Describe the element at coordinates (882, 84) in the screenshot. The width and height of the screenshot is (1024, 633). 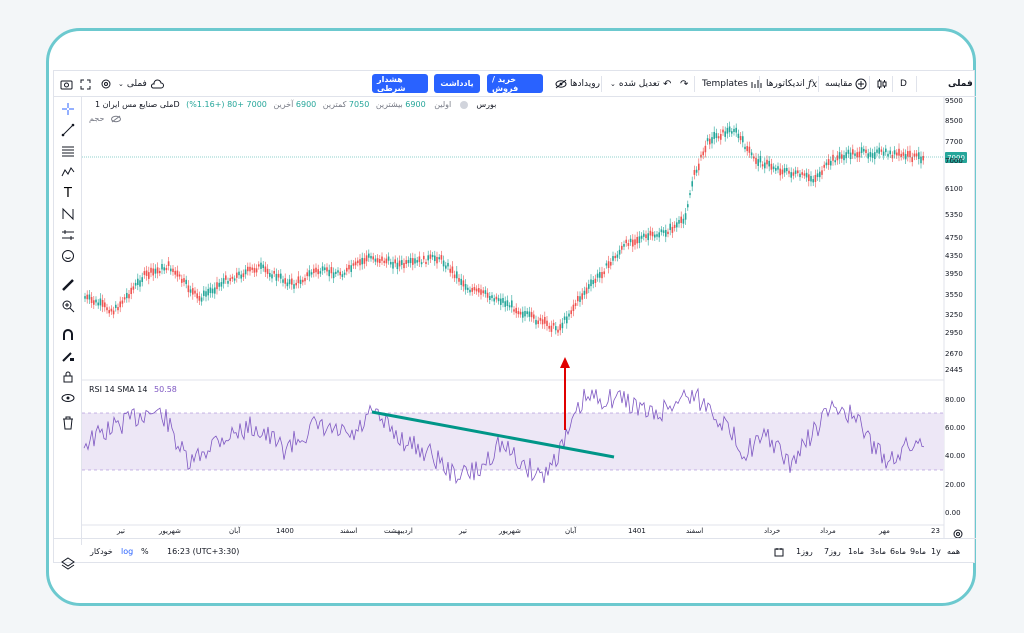
I see `chart-type-button` at that location.